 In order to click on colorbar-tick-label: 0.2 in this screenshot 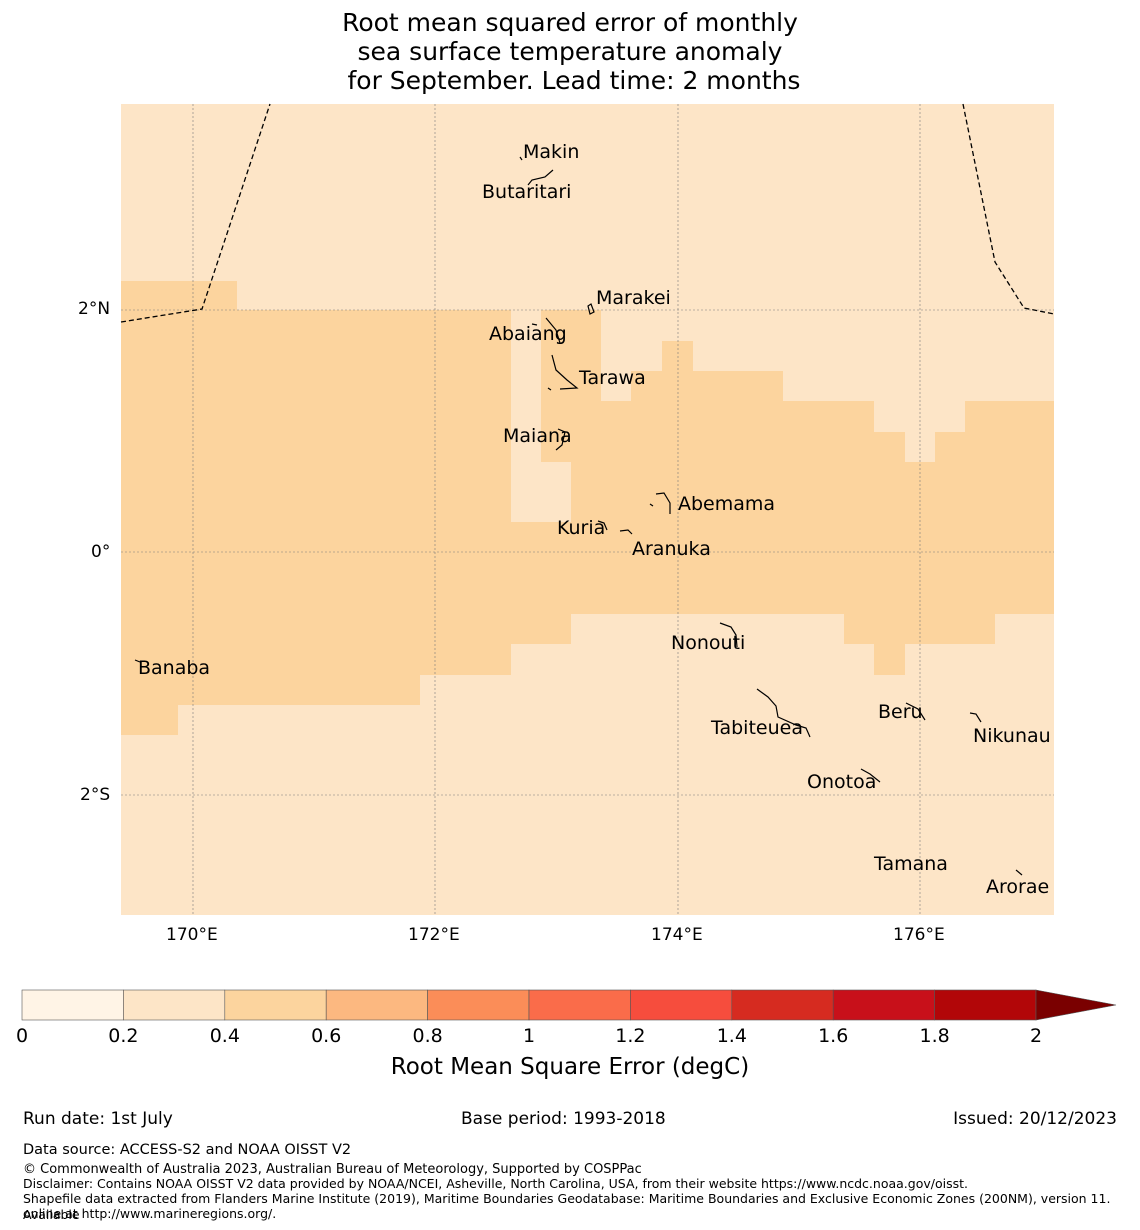, I will do `click(123, 1036)`.